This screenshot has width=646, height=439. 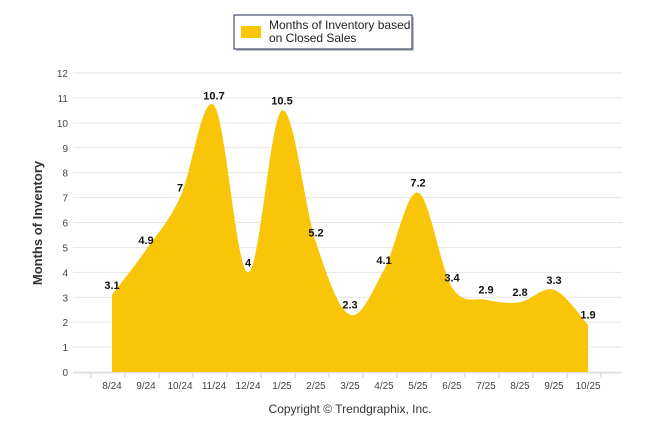 What do you see at coordinates (282, 386) in the screenshot?
I see `x-tick-label: 1/25` at bounding box center [282, 386].